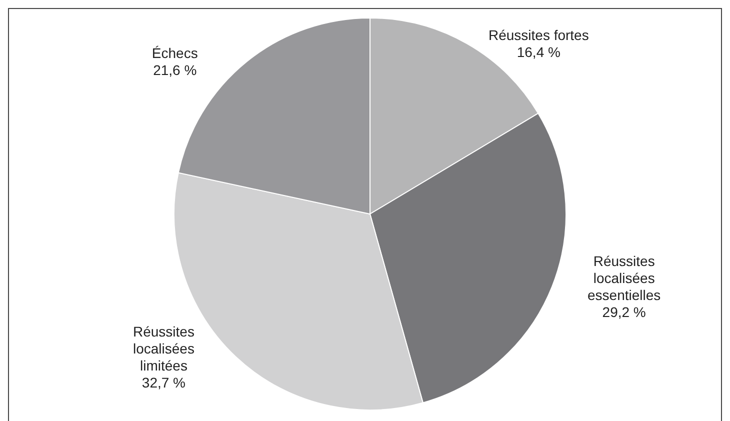 This screenshot has width=730, height=421. What do you see at coordinates (175, 53) in the screenshot?
I see `slice-label: Échecs` at bounding box center [175, 53].